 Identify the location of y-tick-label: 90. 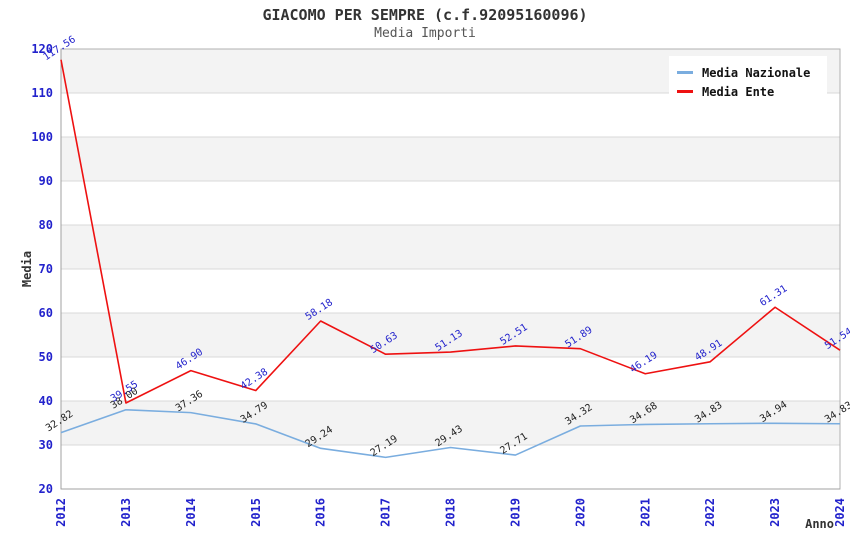
(46, 181).